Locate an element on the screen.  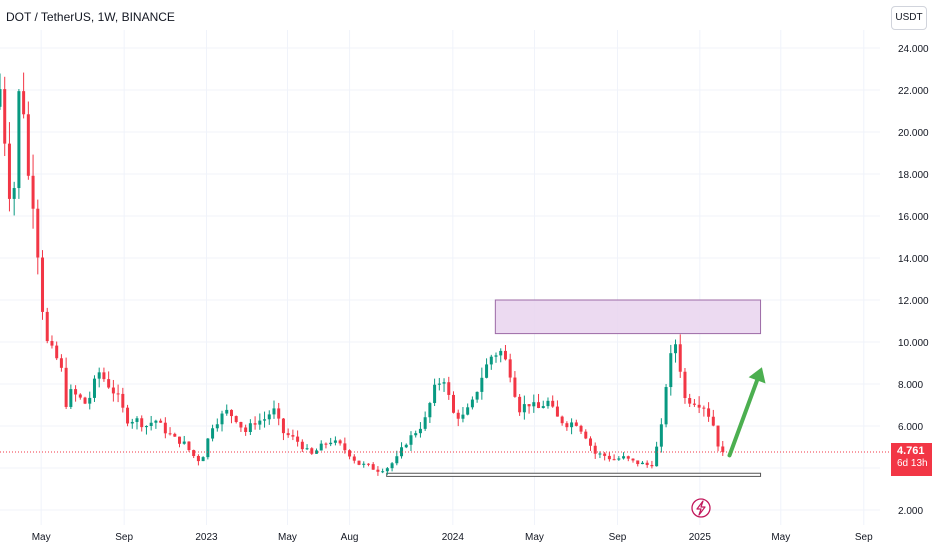
y-tick-label: 12.000 is located at coordinates (913, 301).